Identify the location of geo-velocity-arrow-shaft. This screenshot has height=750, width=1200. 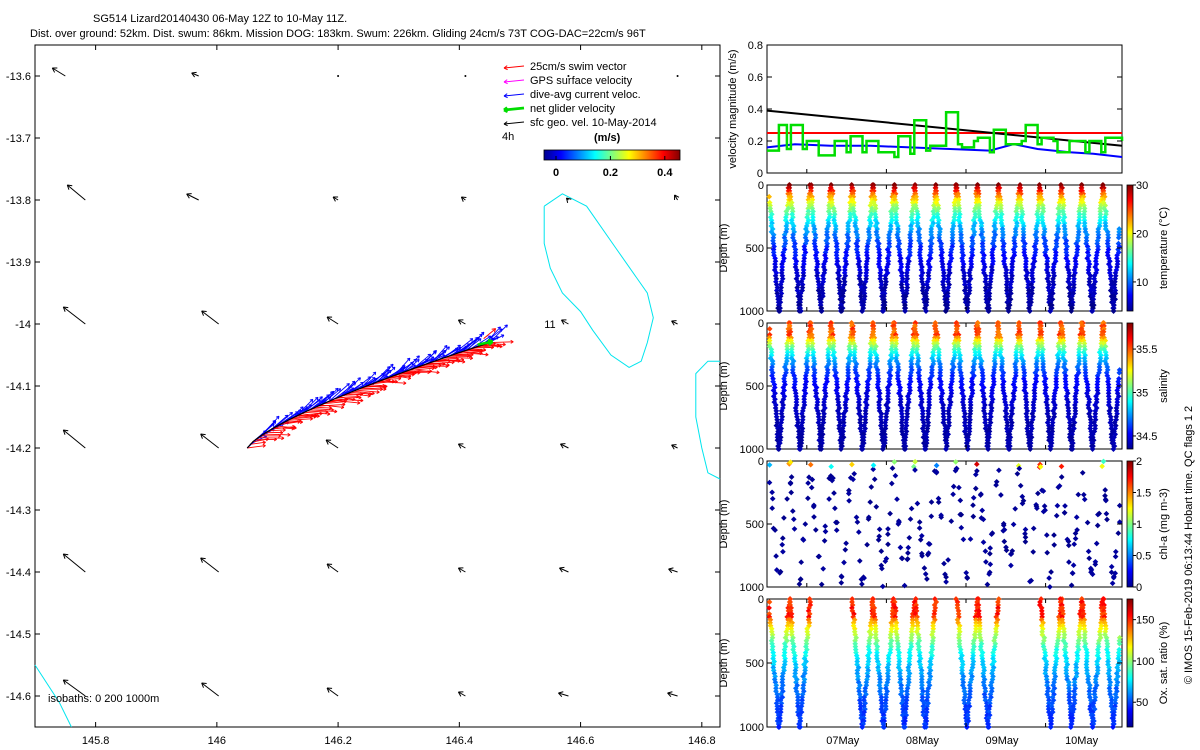
(462, 694).